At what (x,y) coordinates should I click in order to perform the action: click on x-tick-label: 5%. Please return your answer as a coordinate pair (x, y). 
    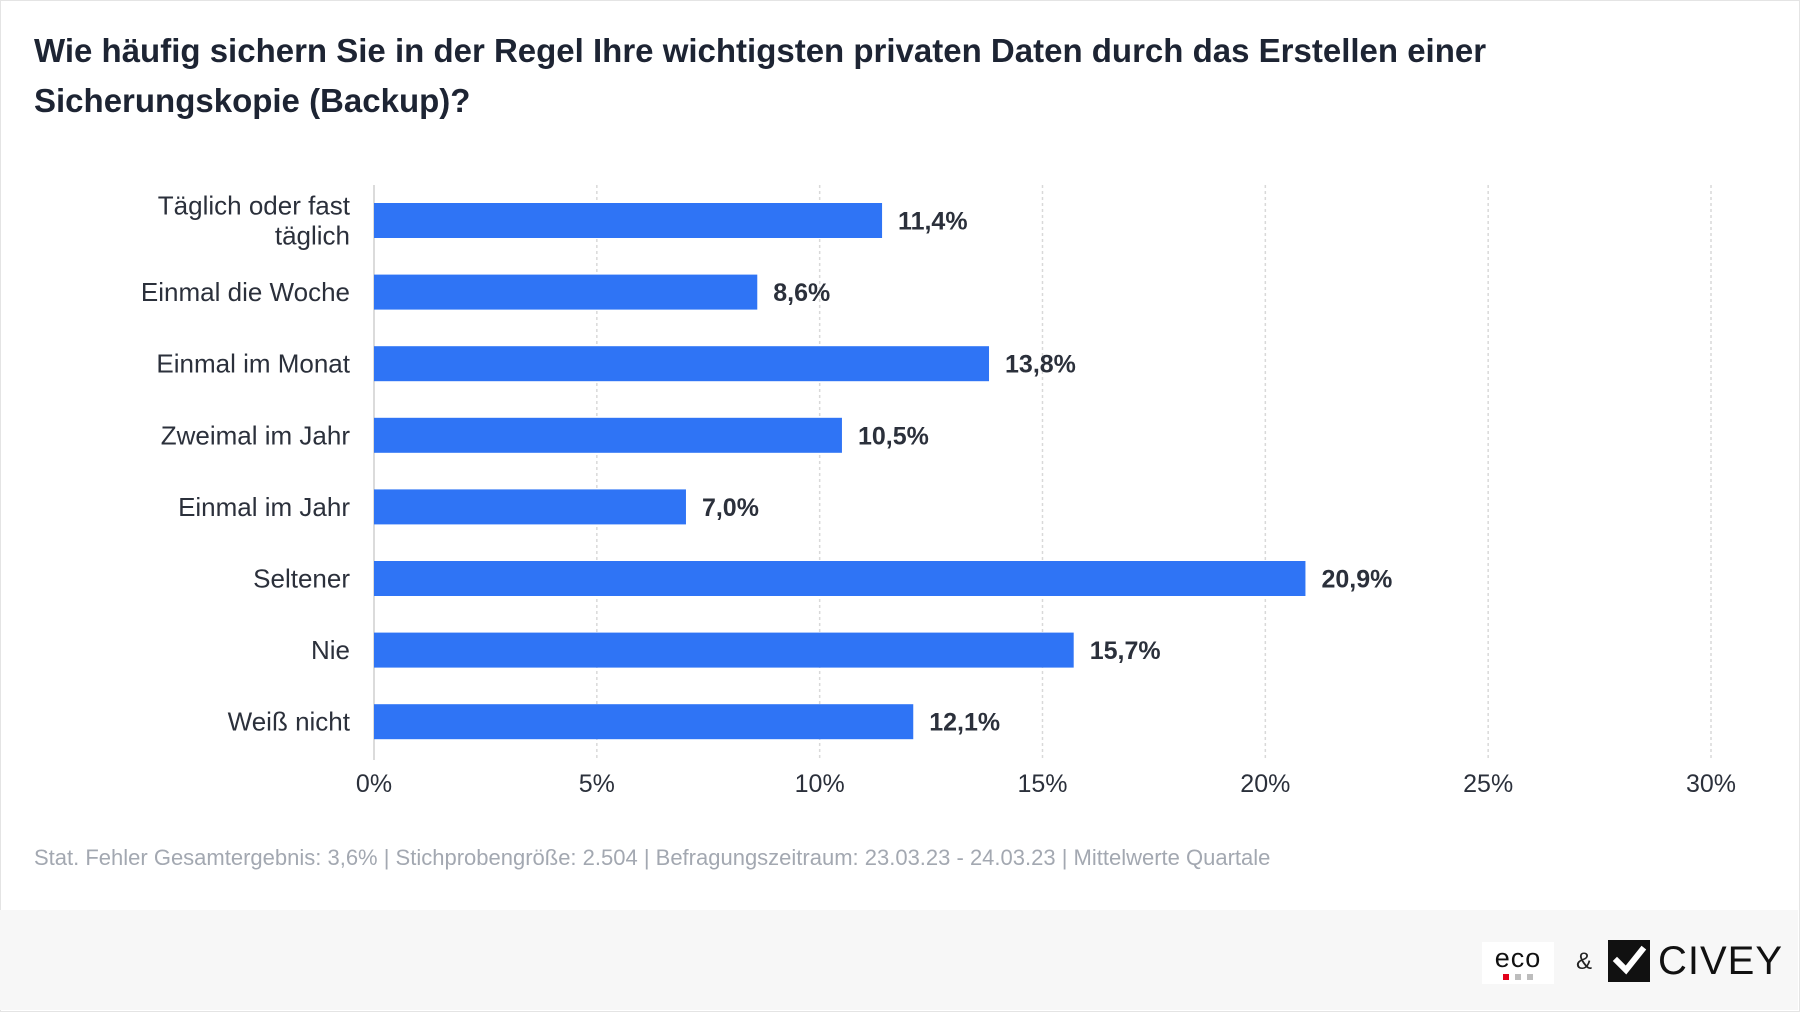
    Looking at the image, I should click on (597, 784).